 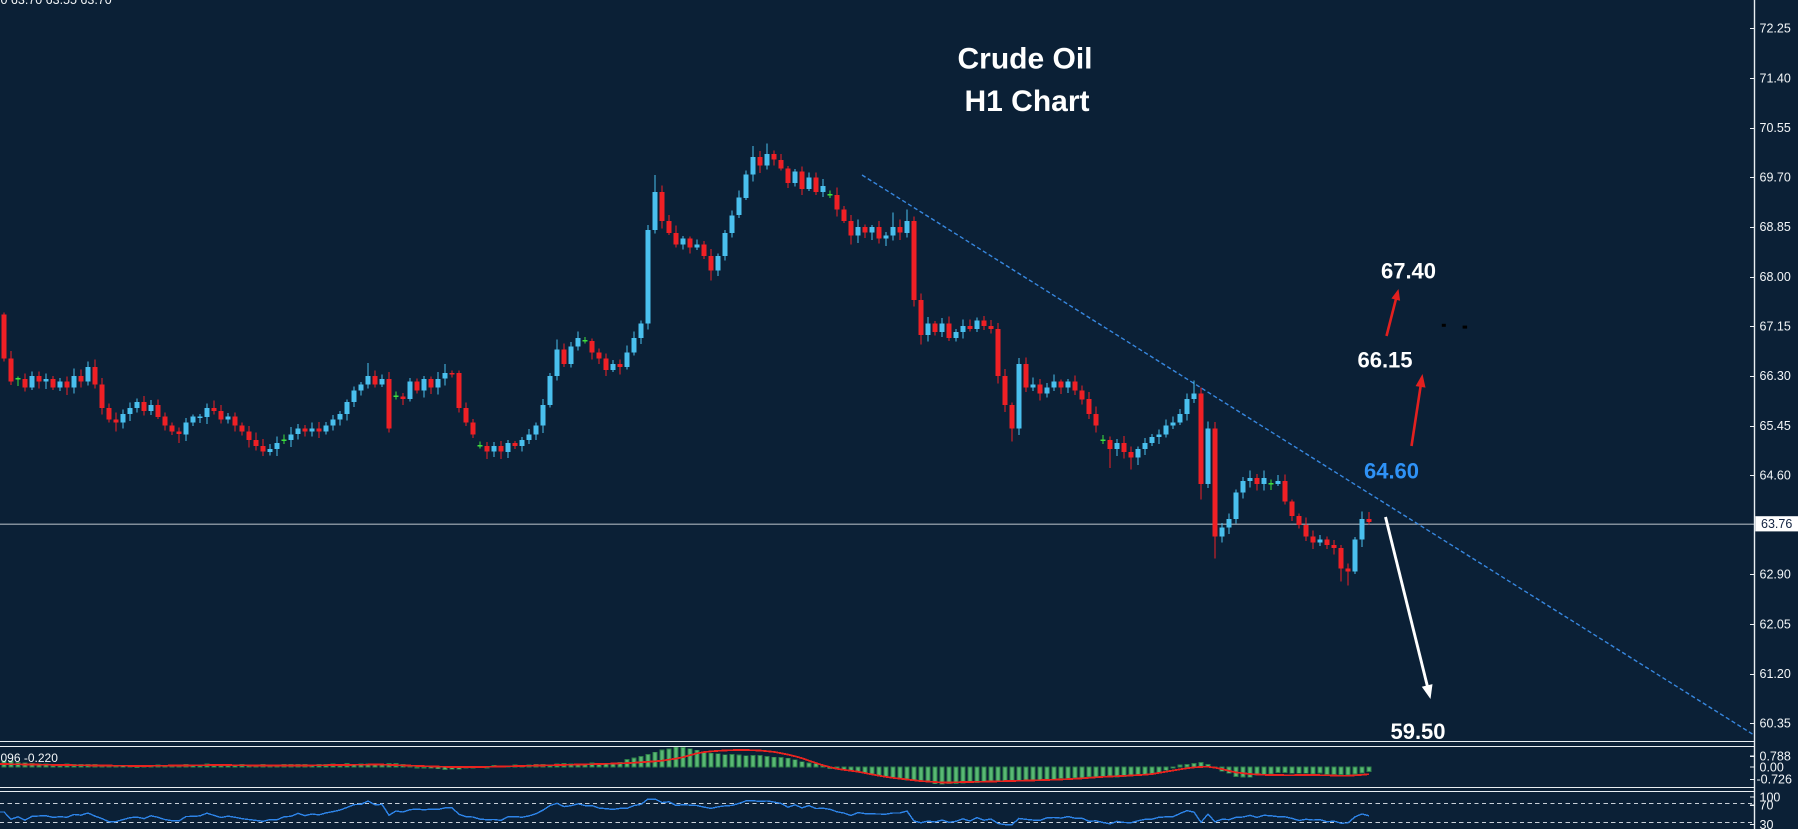 What do you see at coordinates (1417, 731) in the screenshot?
I see `svg-text: 59.50` at bounding box center [1417, 731].